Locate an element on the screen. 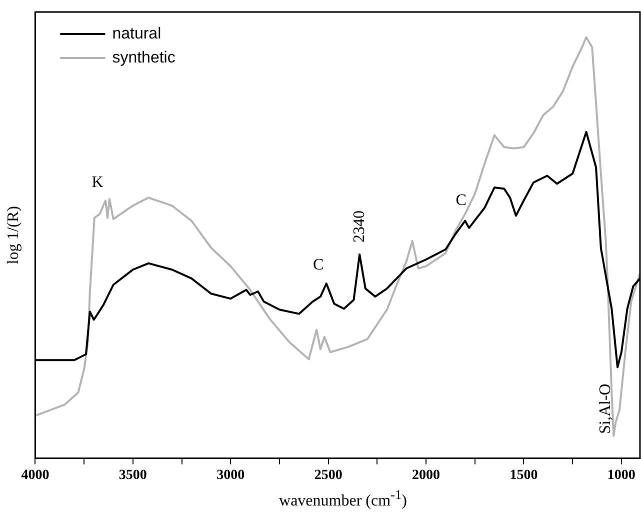  legend-label: natural is located at coordinates (137, 33).